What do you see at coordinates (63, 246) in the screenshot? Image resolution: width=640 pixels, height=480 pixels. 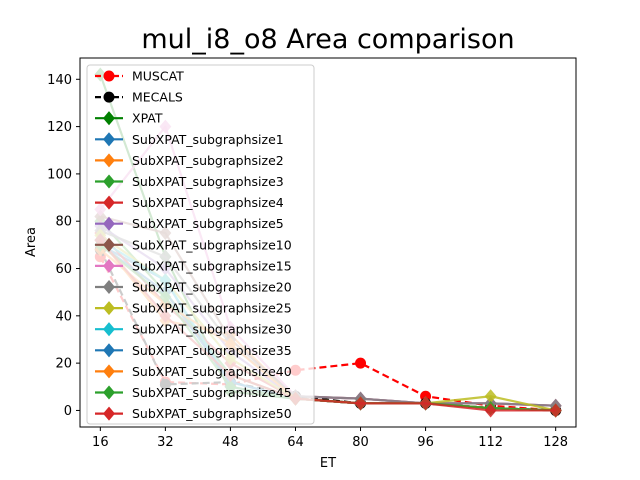 I see `y-axis-ticks: 0 20 40 60 80 100 120 140` at bounding box center [63, 246].